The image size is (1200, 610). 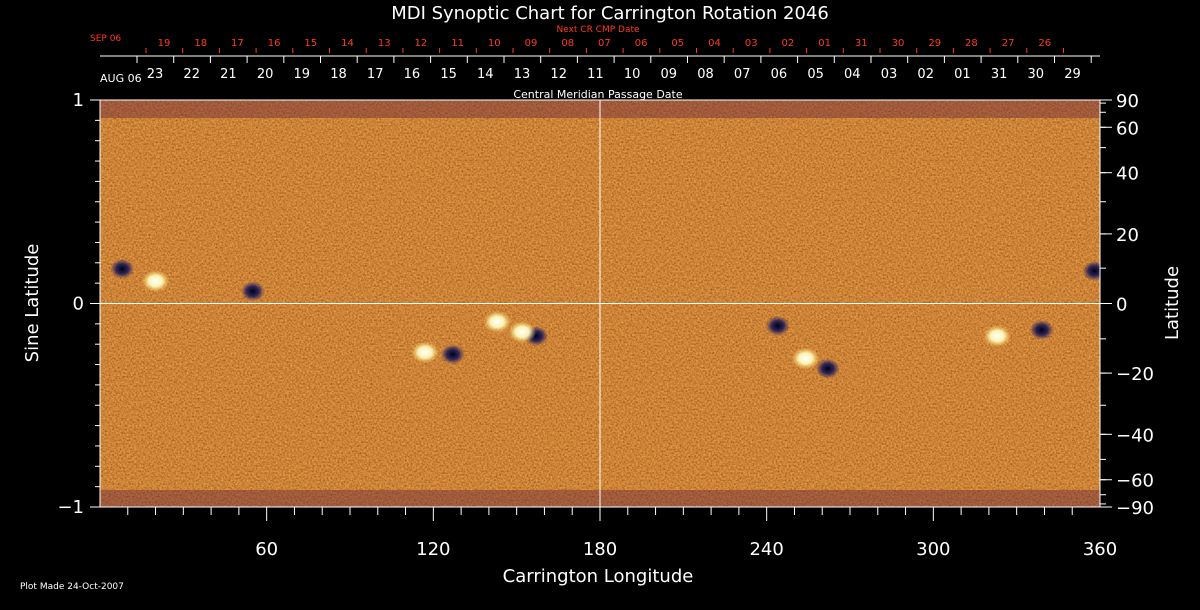 I want to click on x-tick-label: 240, so click(x=766, y=549).